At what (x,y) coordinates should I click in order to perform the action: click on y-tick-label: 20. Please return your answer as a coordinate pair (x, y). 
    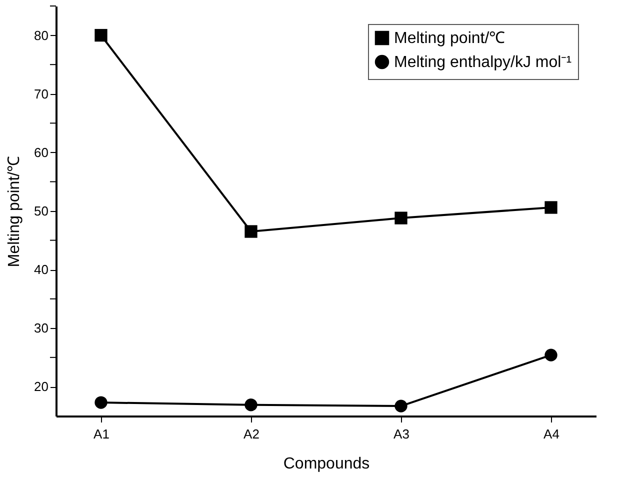
    Looking at the image, I should click on (41, 386).